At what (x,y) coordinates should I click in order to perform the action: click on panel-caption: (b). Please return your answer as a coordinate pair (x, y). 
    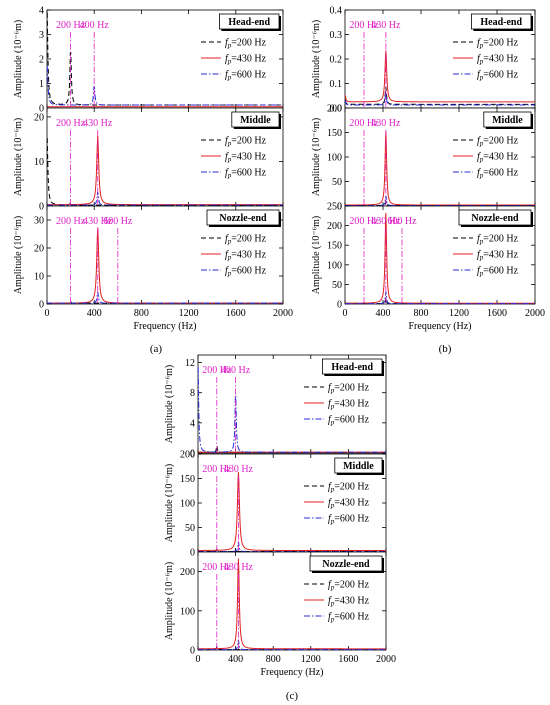
    Looking at the image, I should click on (445, 349).